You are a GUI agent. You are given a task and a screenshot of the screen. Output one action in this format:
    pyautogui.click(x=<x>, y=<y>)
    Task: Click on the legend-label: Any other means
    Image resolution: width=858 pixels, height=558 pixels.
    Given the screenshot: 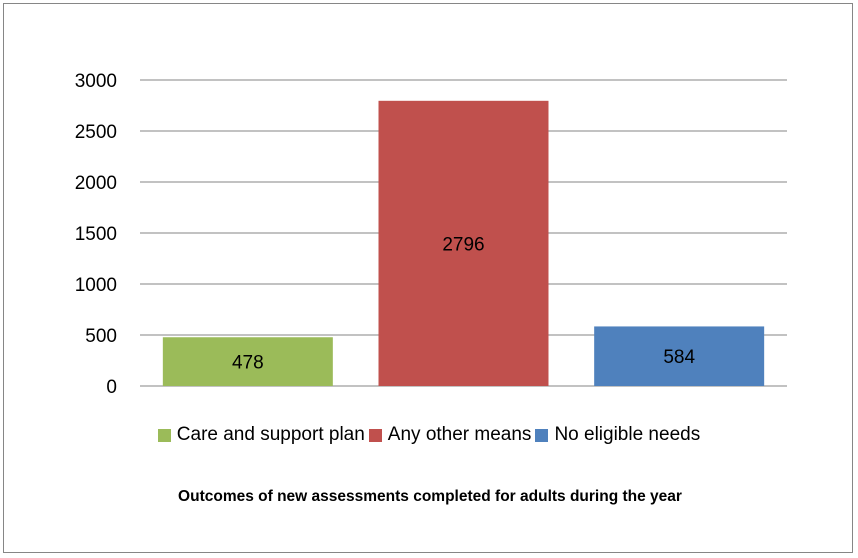 What is the action you would take?
    pyautogui.click(x=459, y=434)
    